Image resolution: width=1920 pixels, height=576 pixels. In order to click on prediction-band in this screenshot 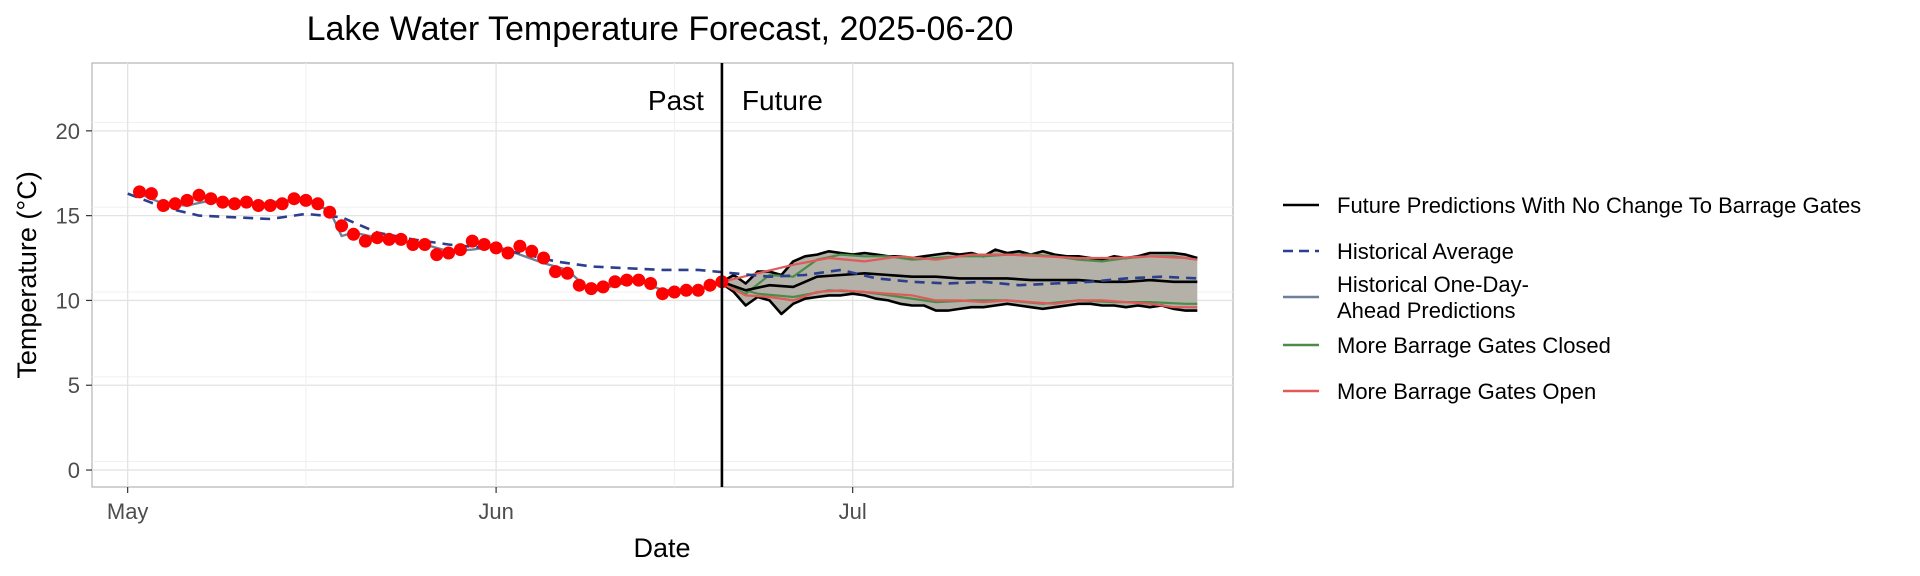, I will do `click(959, 281)`.